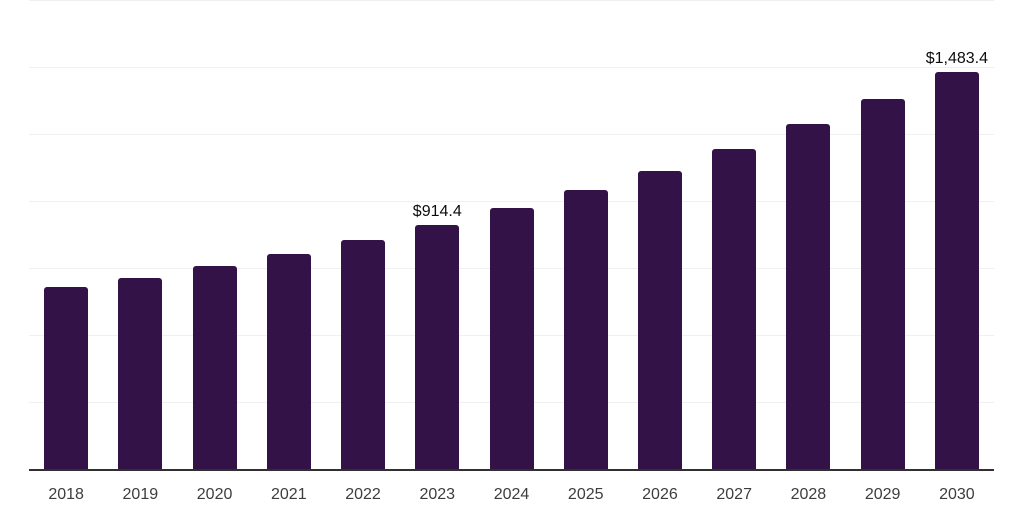 This screenshot has width=1024, height=512. What do you see at coordinates (140, 494) in the screenshot?
I see `x-tick-2019: 2019` at bounding box center [140, 494].